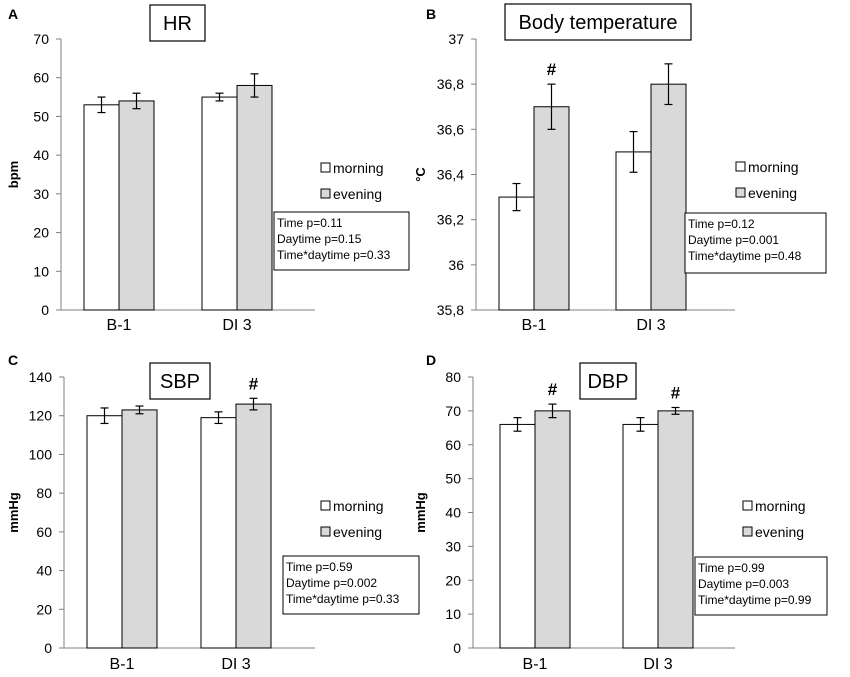  What do you see at coordinates (745, 256) in the screenshot?
I see `stats-line: Time*daytime p=0.48` at bounding box center [745, 256].